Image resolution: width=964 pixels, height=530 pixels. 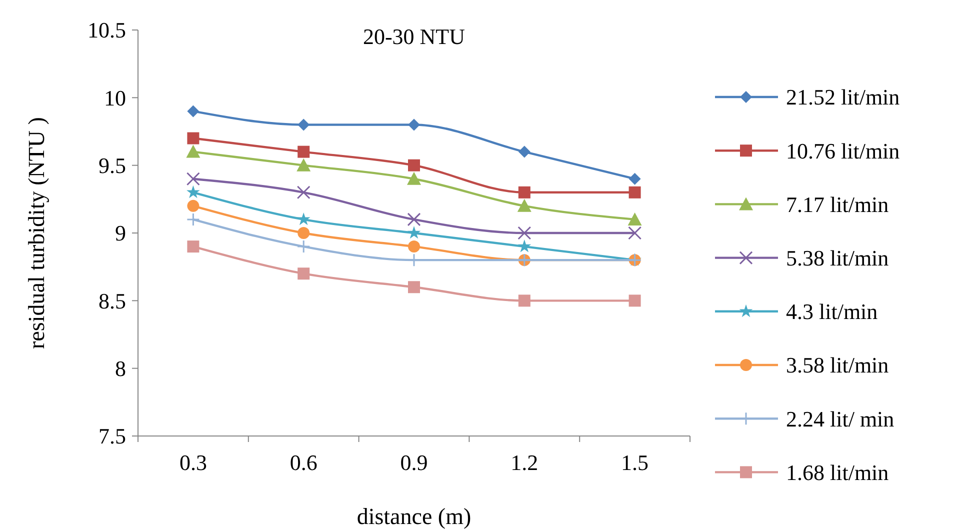 I want to click on legend-label: 5.38 lit/min, so click(x=837, y=258).